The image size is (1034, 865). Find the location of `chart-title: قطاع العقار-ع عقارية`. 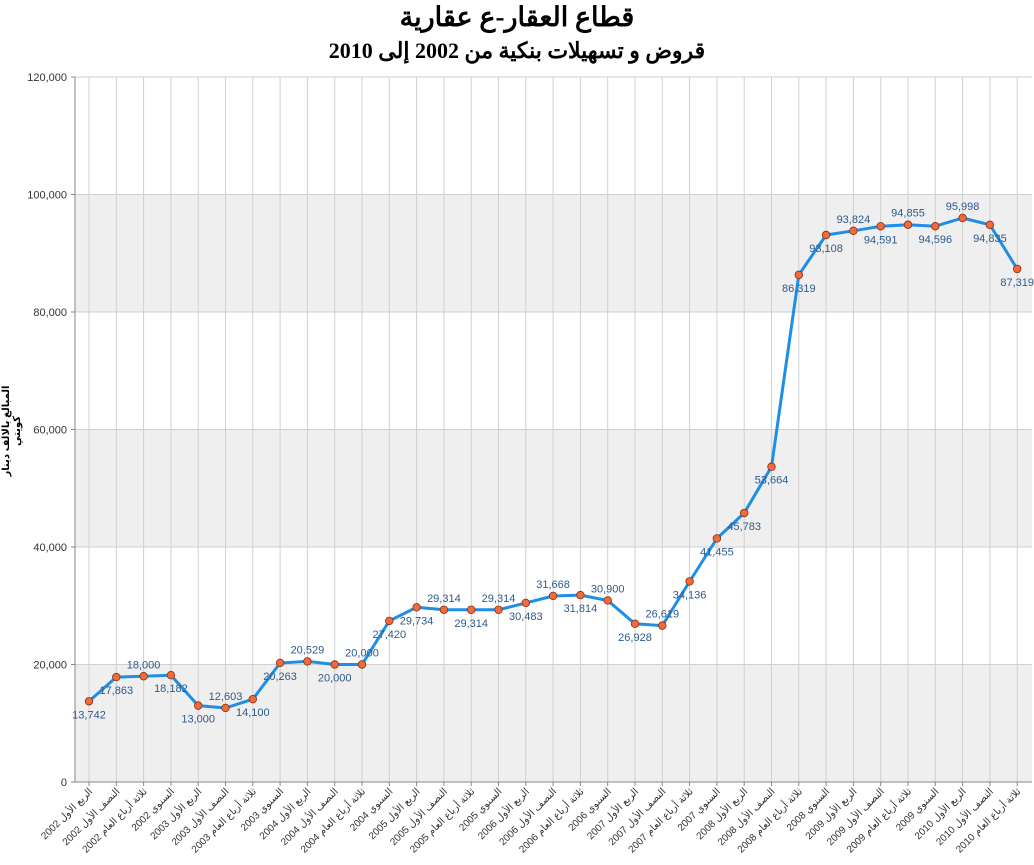

chart-title: قطاع العقار-ع عقارية is located at coordinates (517, 17).